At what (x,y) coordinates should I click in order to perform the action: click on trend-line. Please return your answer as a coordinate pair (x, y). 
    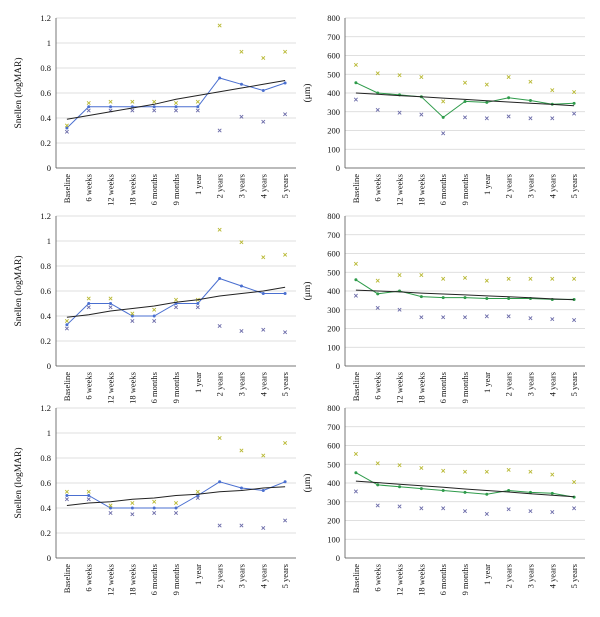
    Looking at the image, I should click on (176, 100).